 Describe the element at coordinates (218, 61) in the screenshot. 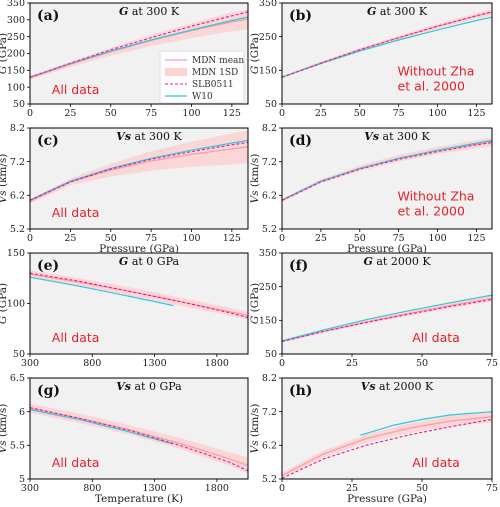

I see `legend-entry: MDN mean` at that location.